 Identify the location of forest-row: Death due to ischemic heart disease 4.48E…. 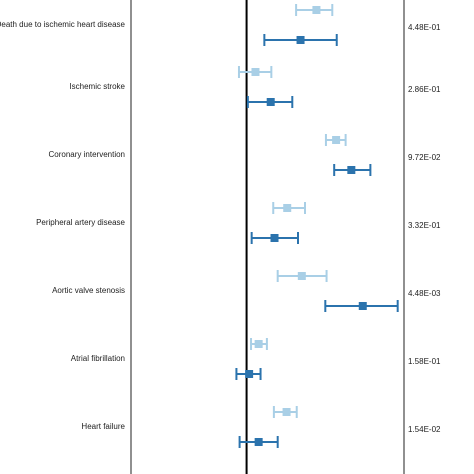
(220, 25).